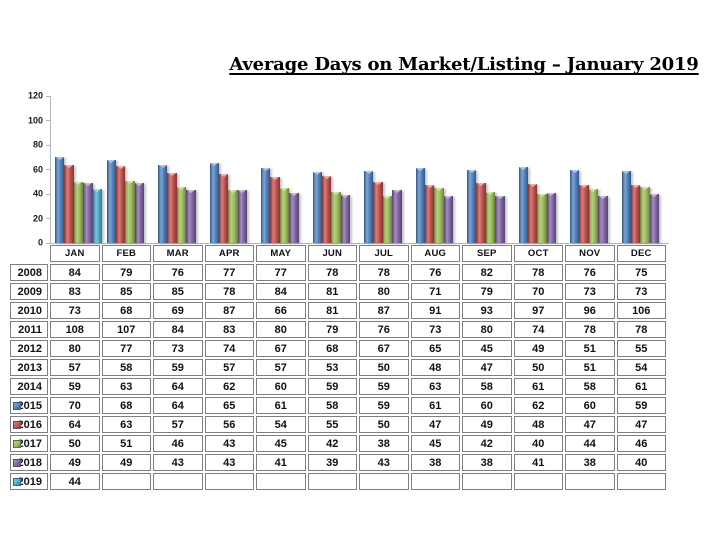 This screenshot has height=556, width=706. Describe the element at coordinates (178, 253) in the screenshot. I see `column-header-mar: MAR` at that location.